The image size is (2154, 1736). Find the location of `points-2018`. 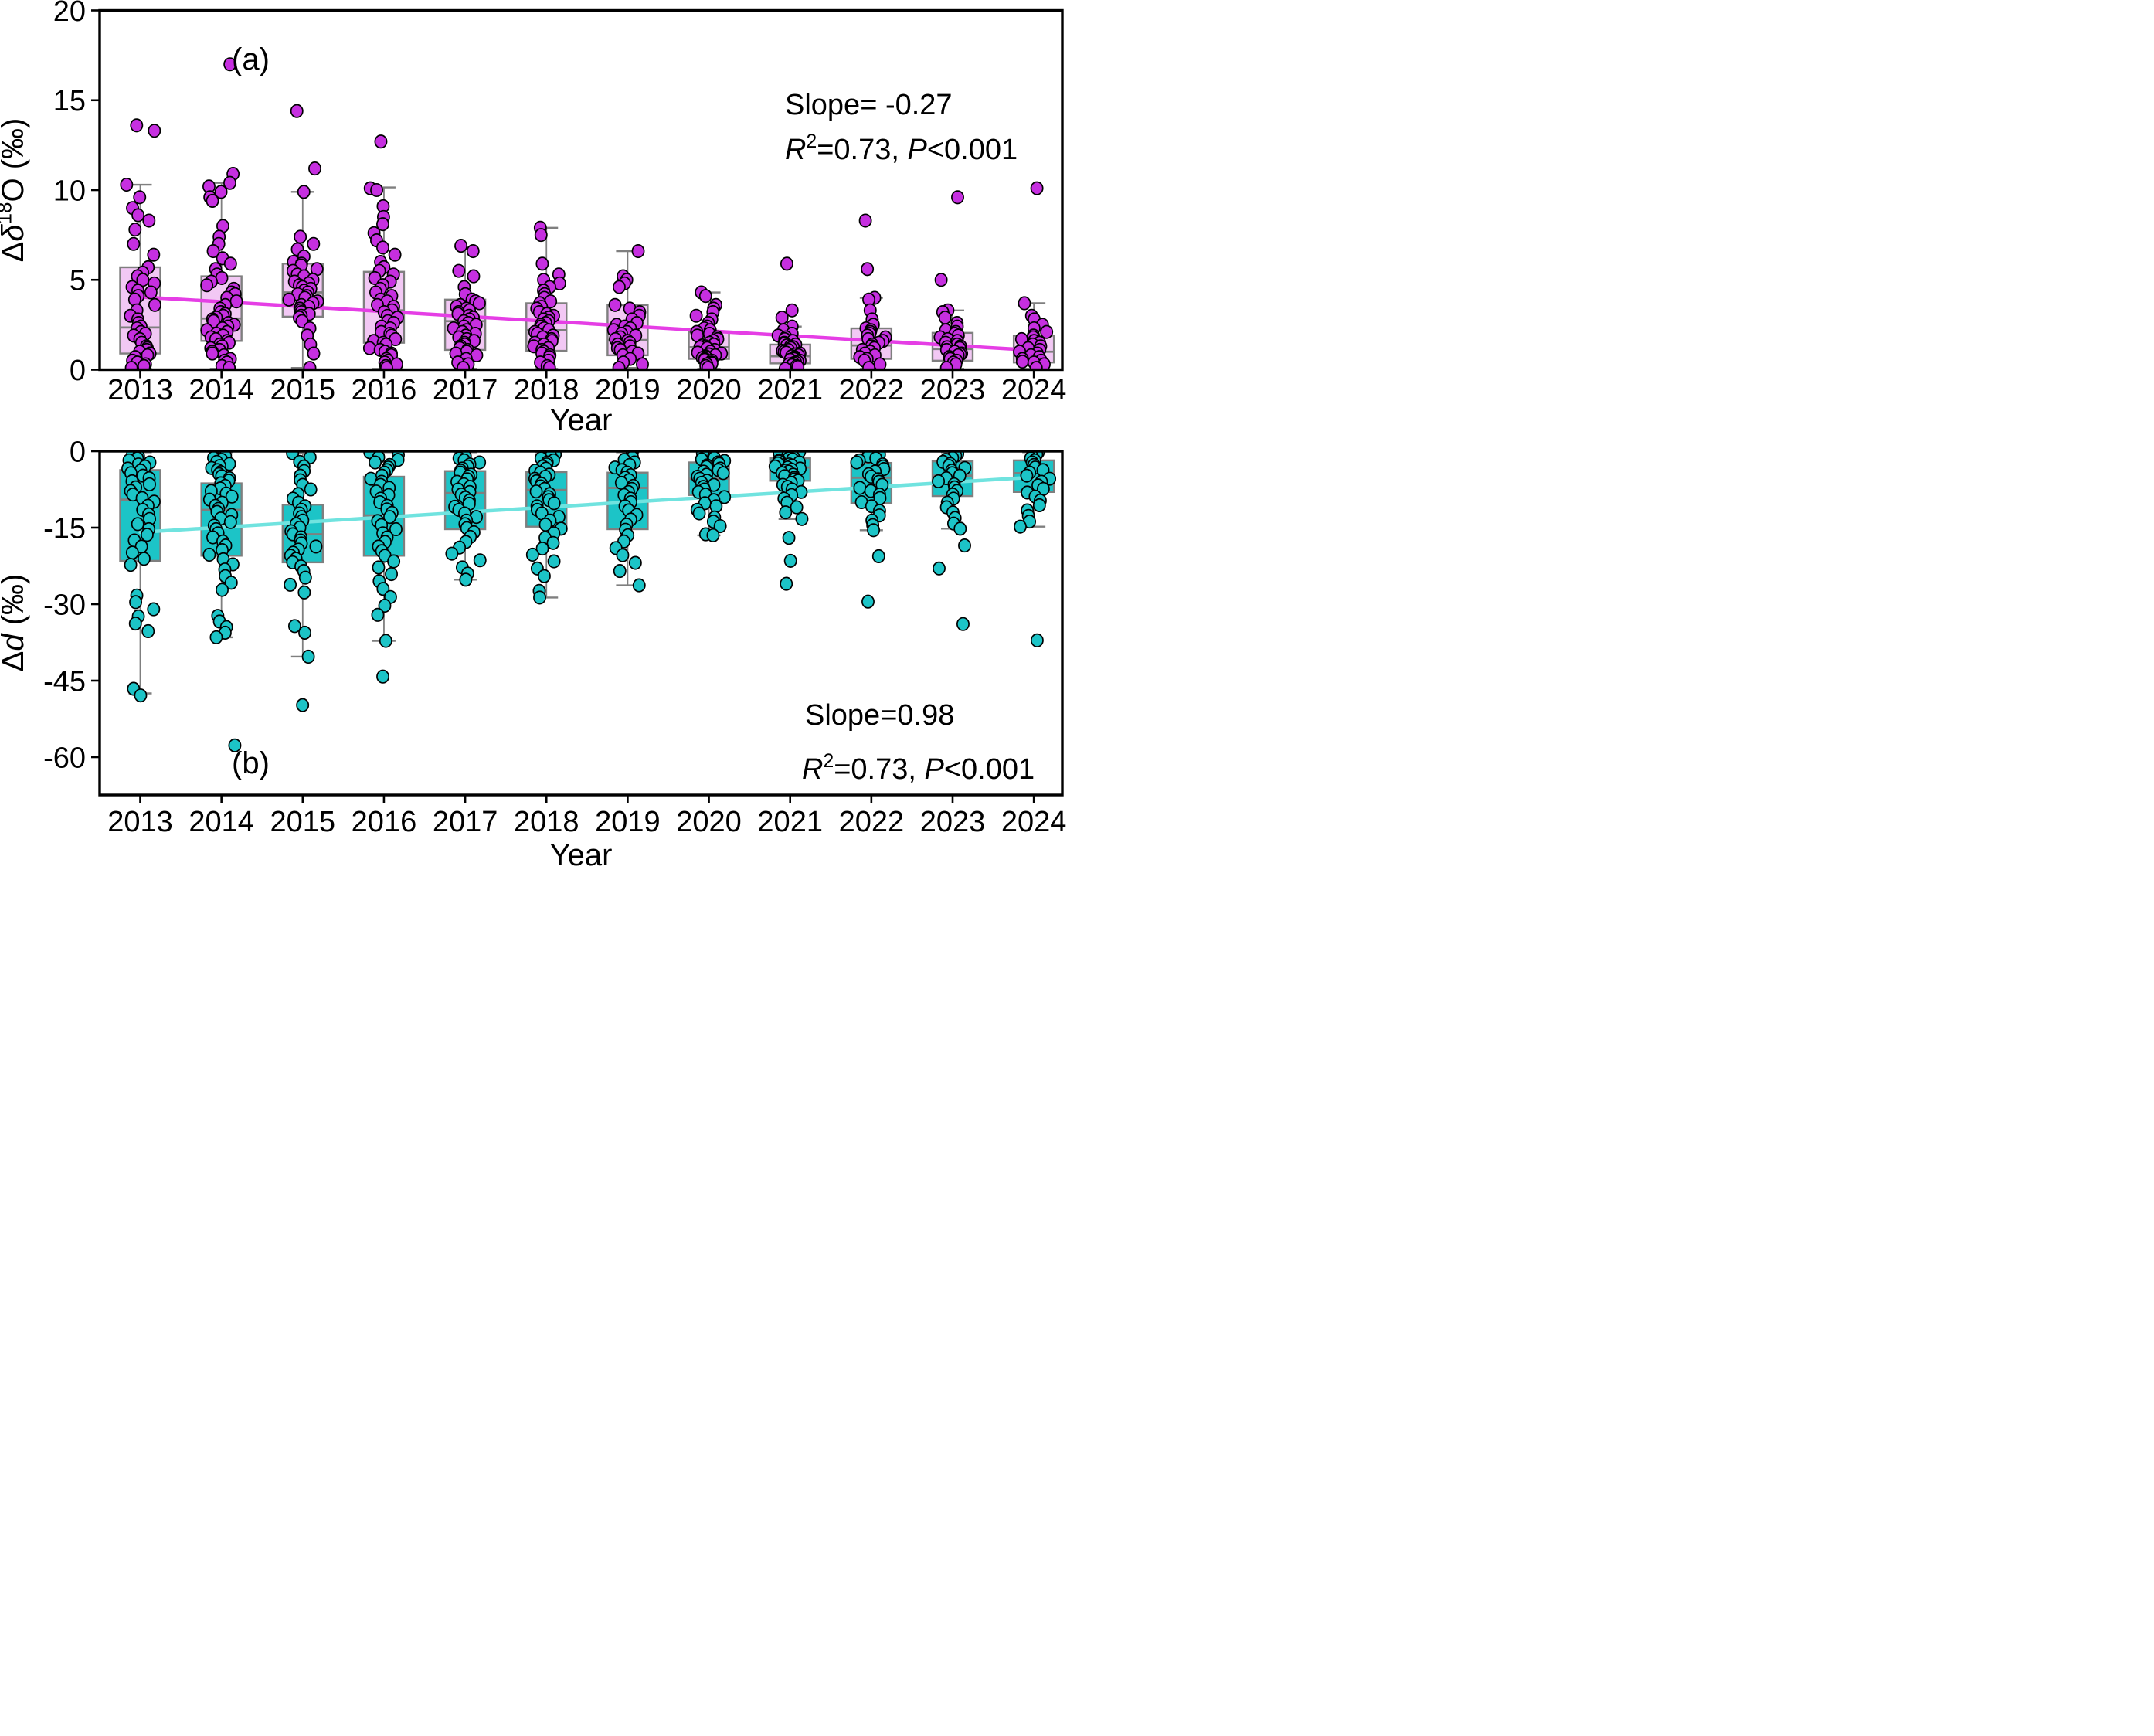

points-2018 is located at coordinates (546, 295).